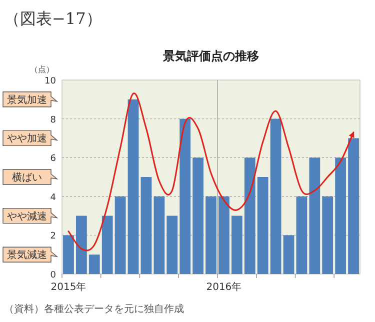 This screenshot has width=375, height=322. What do you see at coordinates (53, 120) in the screenshot?
I see `y-tick-label: 8` at bounding box center [53, 120].